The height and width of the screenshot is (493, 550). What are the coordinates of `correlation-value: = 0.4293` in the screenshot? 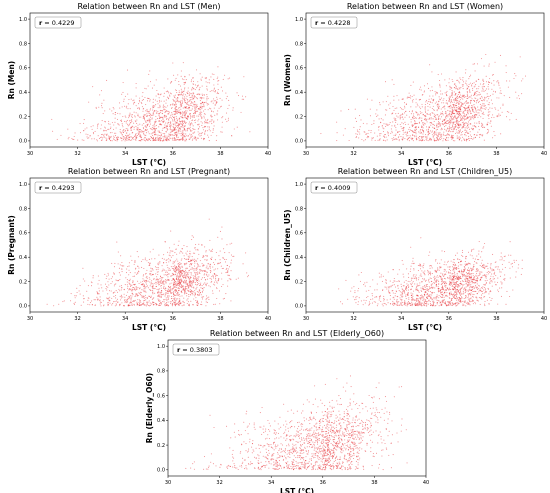 It's located at (58, 188).